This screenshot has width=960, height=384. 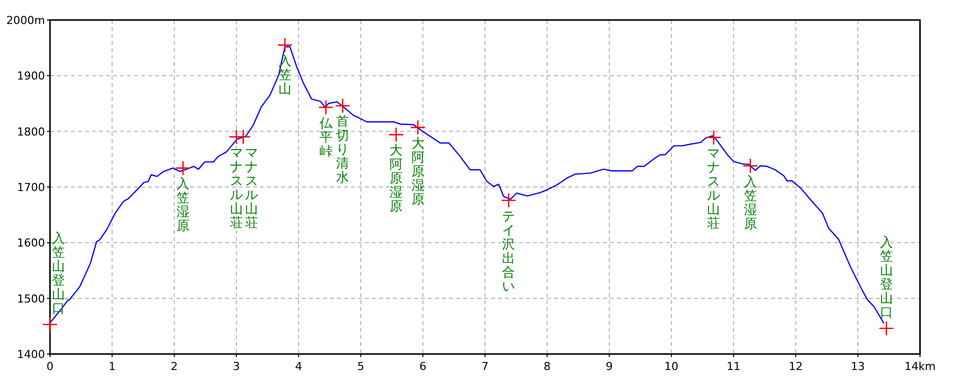 I want to click on x-tick-label: 2, so click(x=174, y=366).